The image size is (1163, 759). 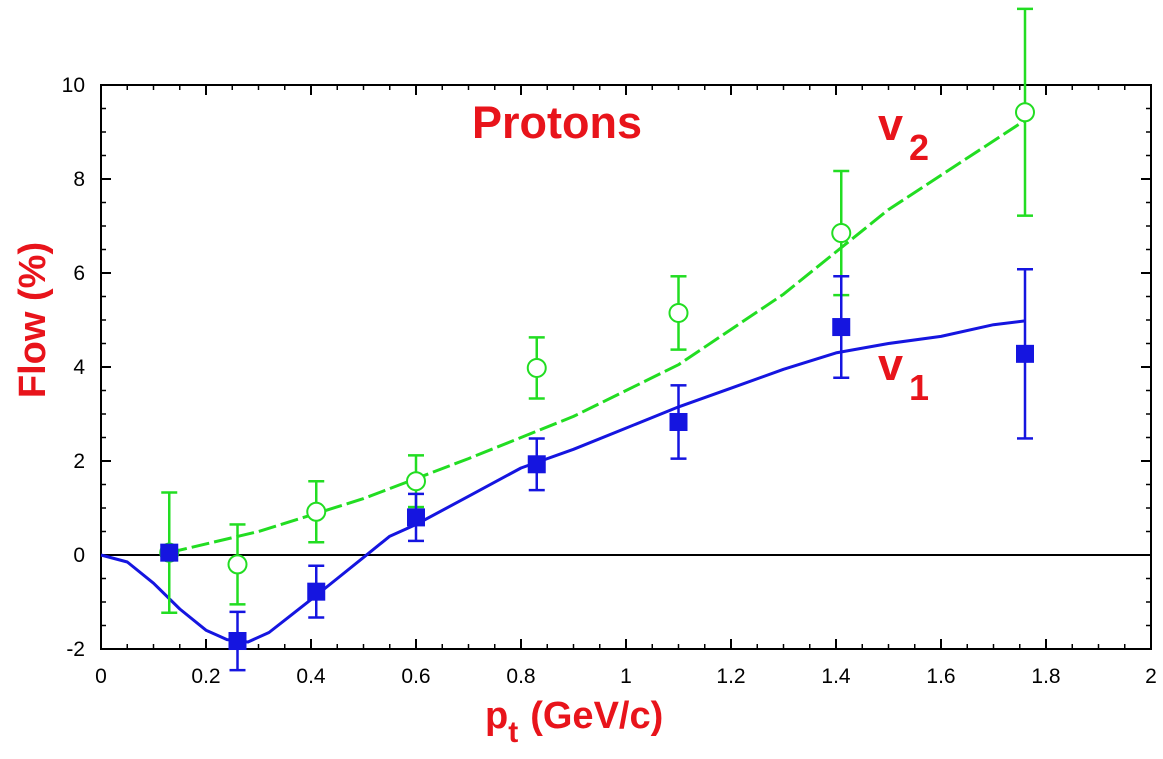 What do you see at coordinates (415, 676) in the screenshot?
I see `x-tick-label: 0.6` at bounding box center [415, 676].